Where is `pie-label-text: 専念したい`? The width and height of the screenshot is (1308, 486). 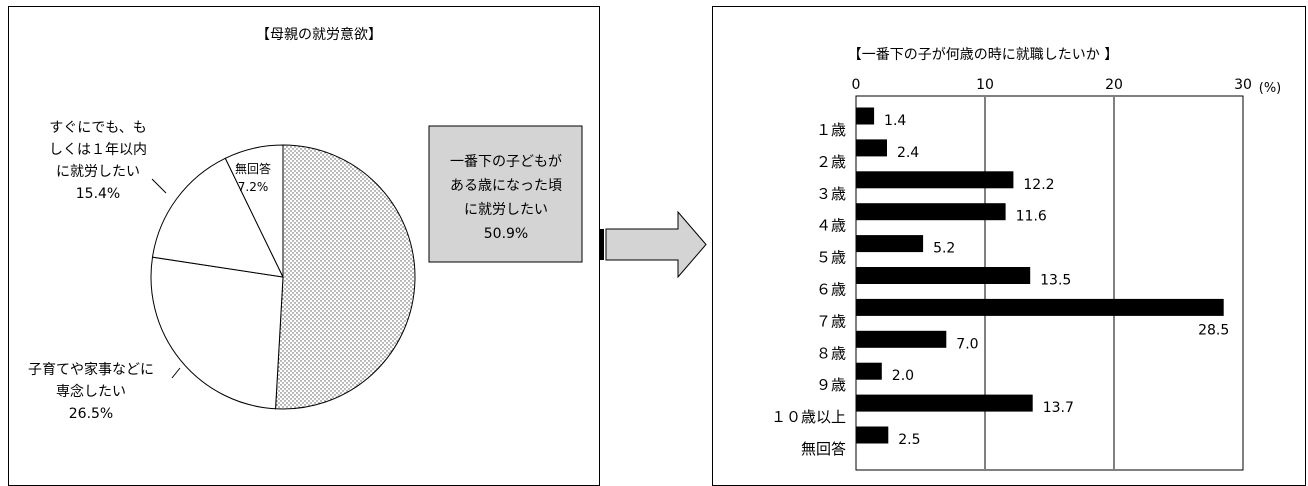 pie-label-text: 専念したい is located at coordinates (91, 391).